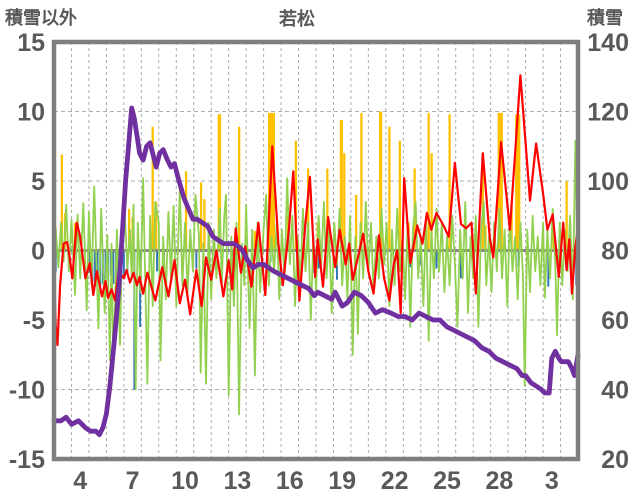 This screenshot has height=501, width=636. What do you see at coordinates (80, 481) in the screenshot?
I see `x-axis-tick-label: 4` at bounding box center [80, 481].